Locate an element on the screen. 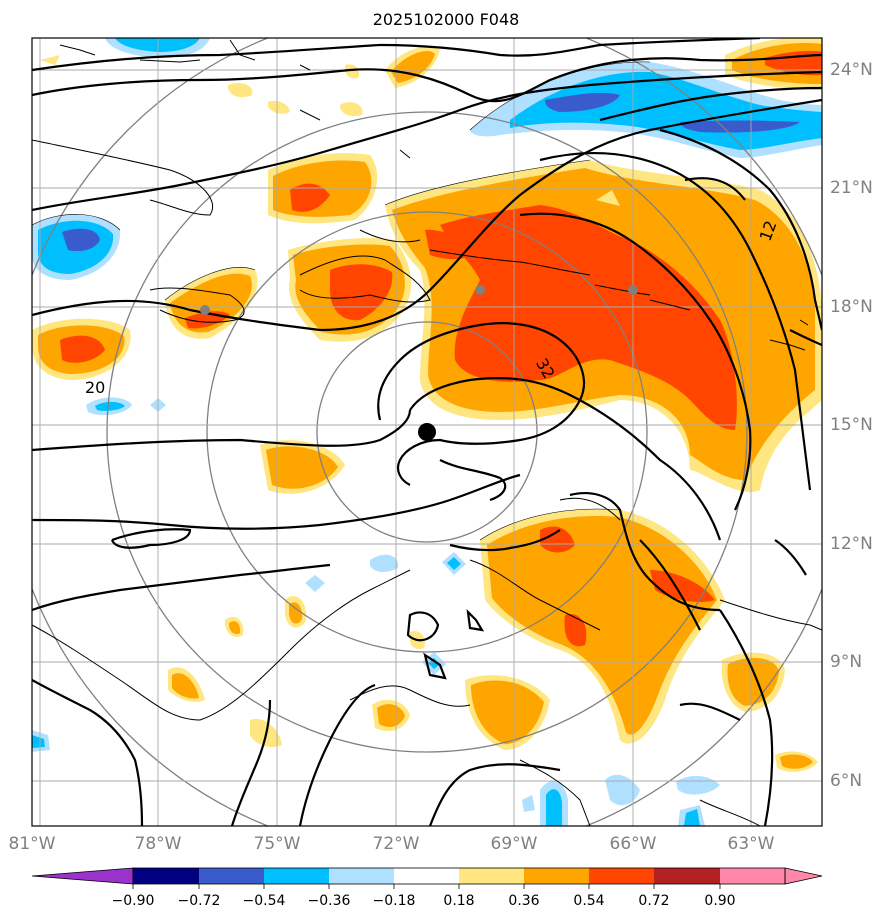 The image size is (892, 924). colorbar-tick-label: −0.90 is located at coordinates (133, 901).